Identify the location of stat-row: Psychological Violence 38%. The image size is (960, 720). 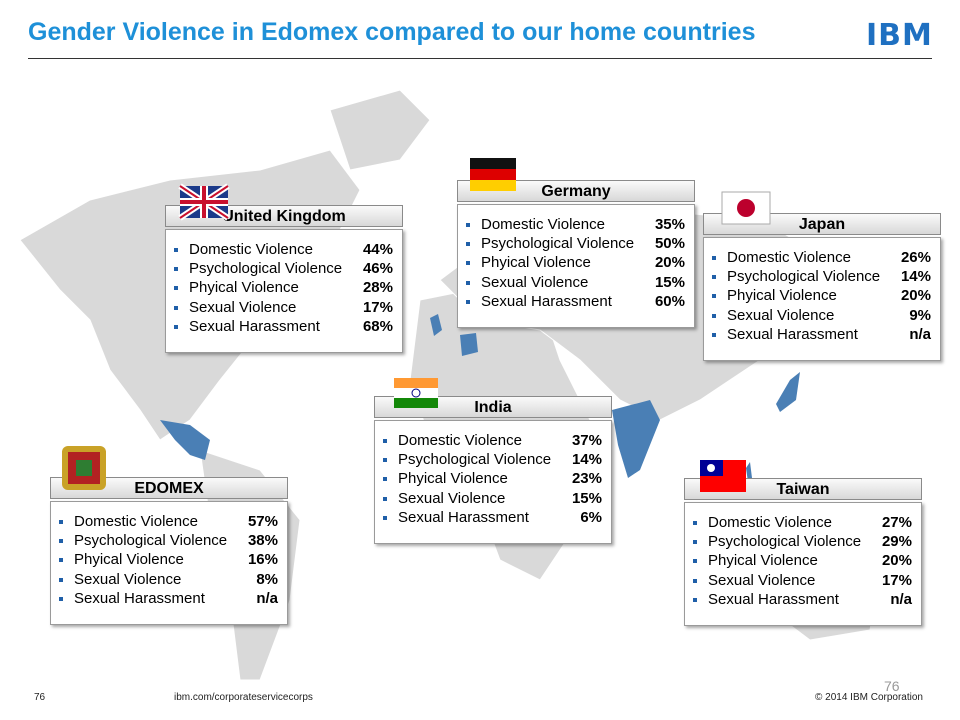
(169, 540).